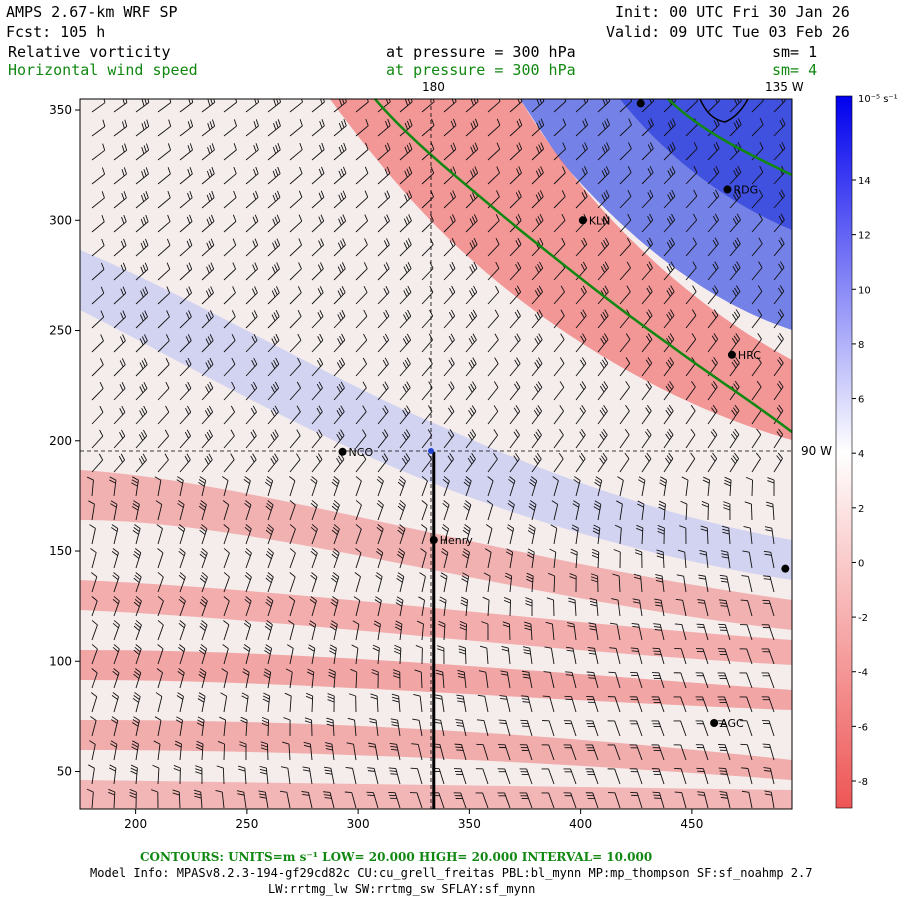 The height and width of the screenshot is (900, 900). Describe the element at coordinates (714, 723) in the screenshot. I see `station-marker` at that location.